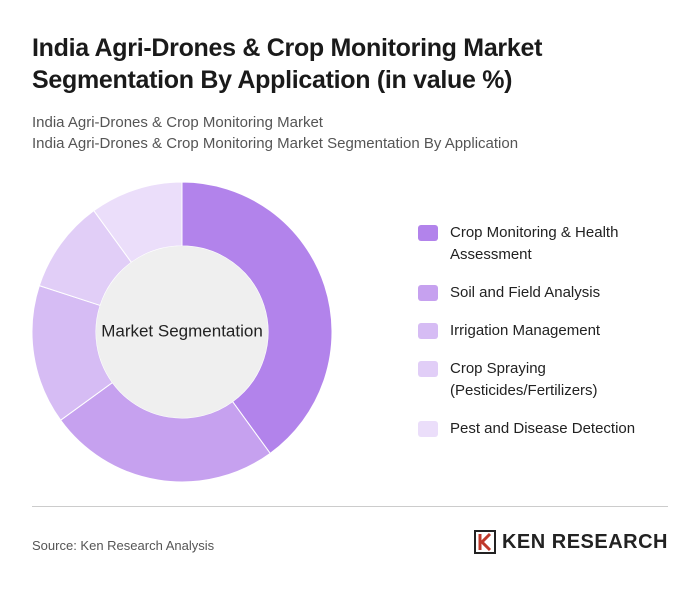 Image resolution: width=700 pixels, height=591 pixels. I want to click on donut-hole, so click(182, 332).